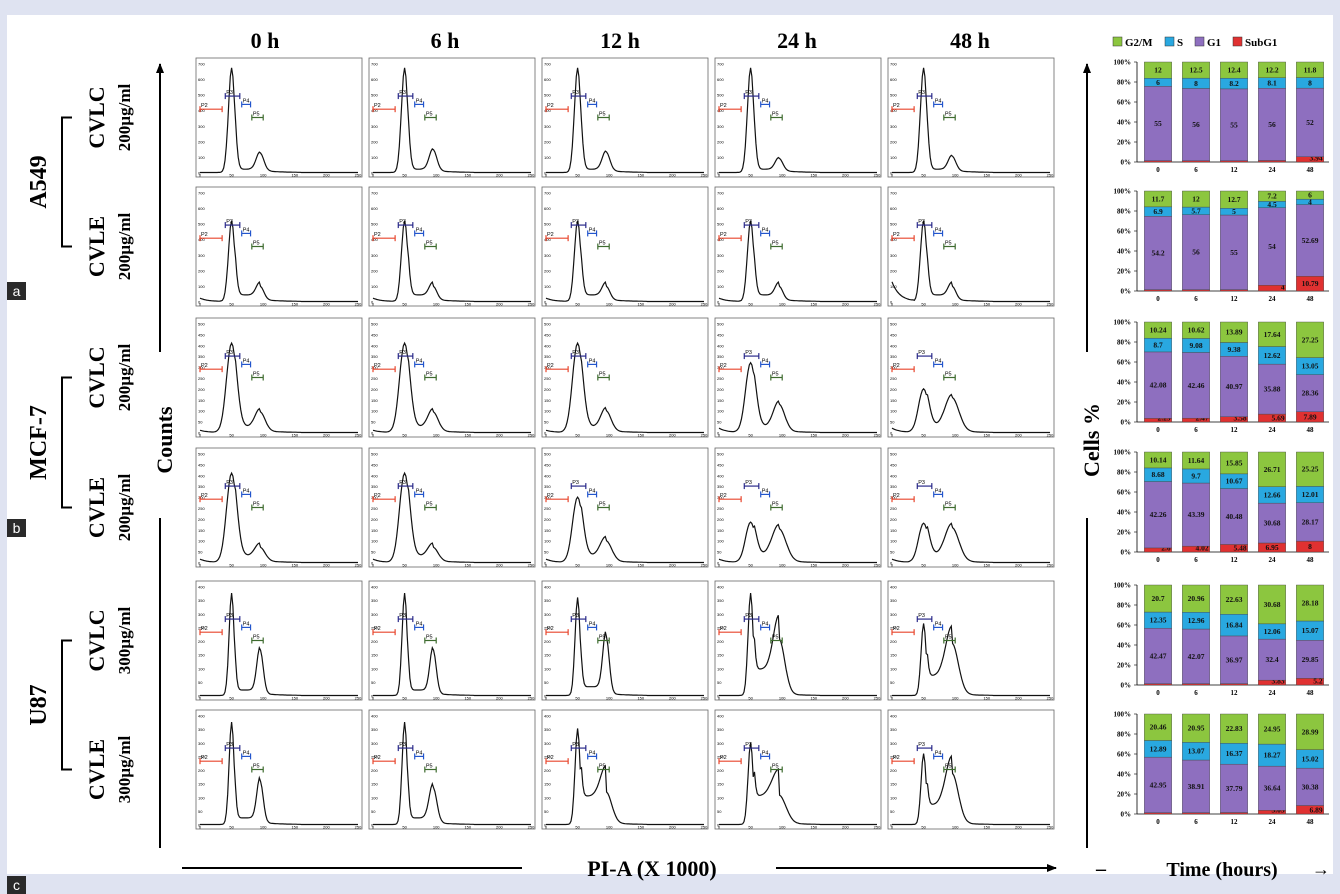 This screenshot has height=894, width=1340. I want to click on bar-value-label: 5.7, so click(1196, 210).